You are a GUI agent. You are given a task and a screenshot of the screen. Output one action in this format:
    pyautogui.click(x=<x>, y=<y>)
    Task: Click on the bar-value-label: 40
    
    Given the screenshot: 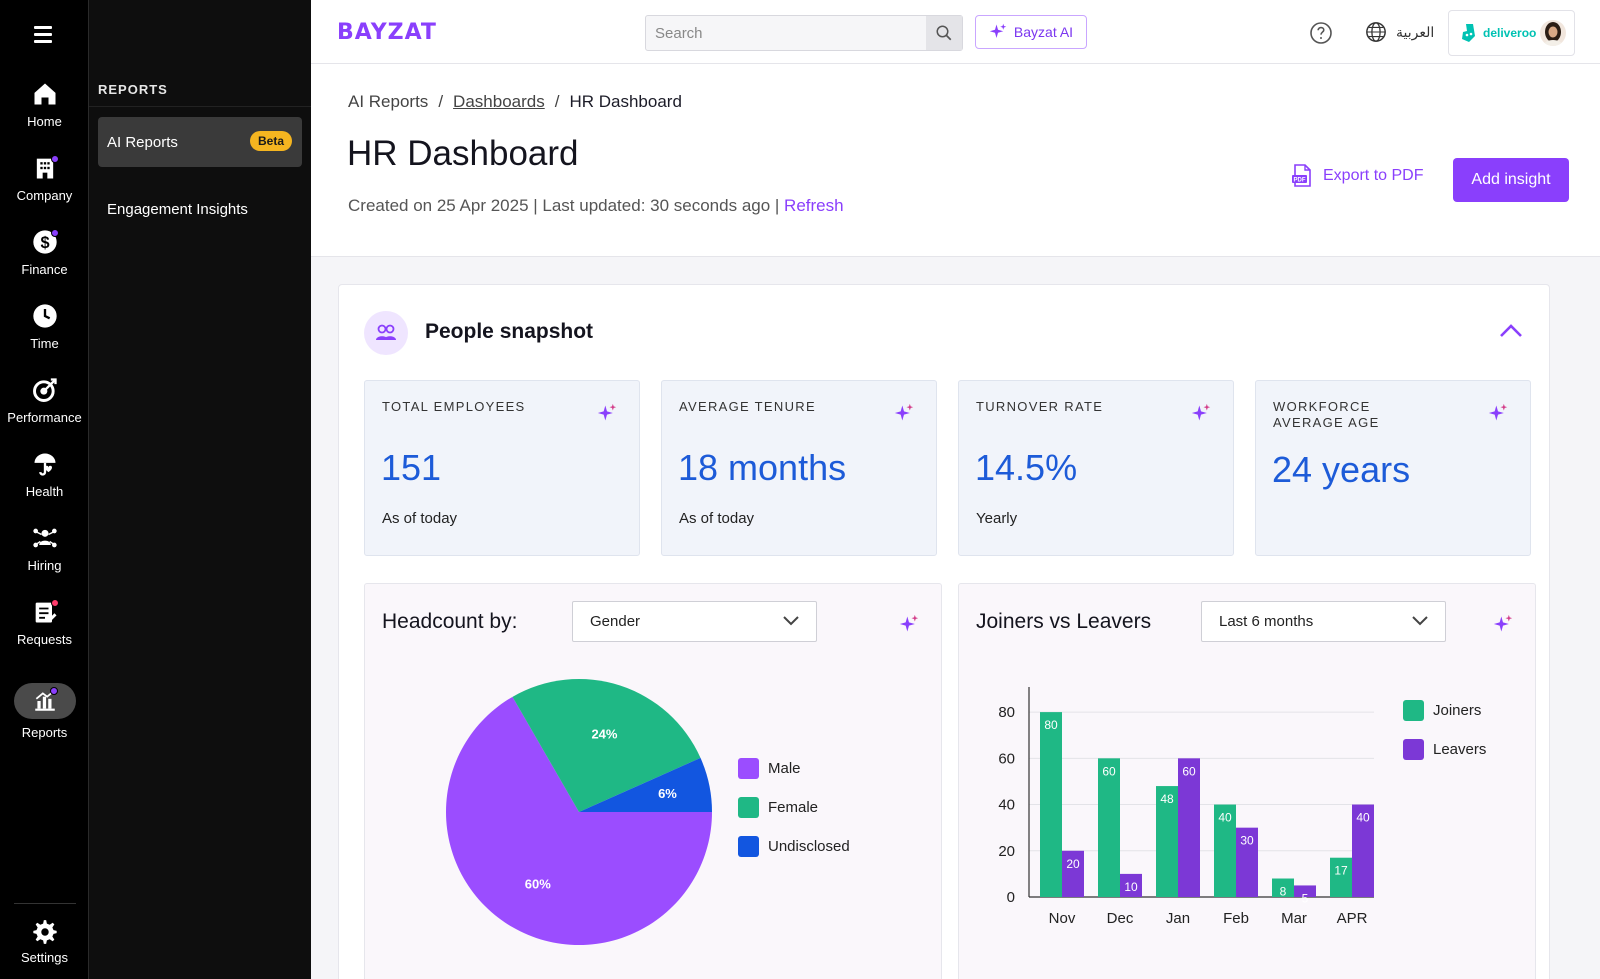 What is the action you would take?
    pyautogui.click(x=1225, y=818)
    